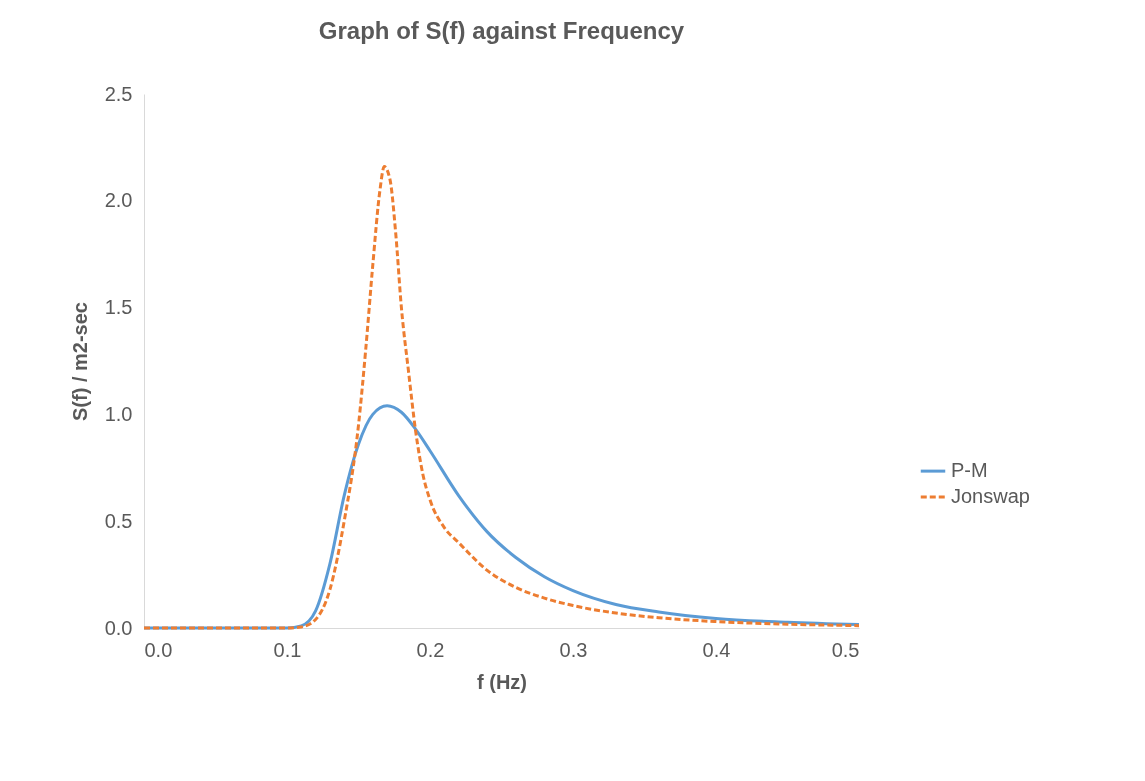 The image size is (1145, 781). What do you see at coordinates (118, 307) in the screenshot?
I see `y-tick-label: 1.5` at bounding box center [118, 307].